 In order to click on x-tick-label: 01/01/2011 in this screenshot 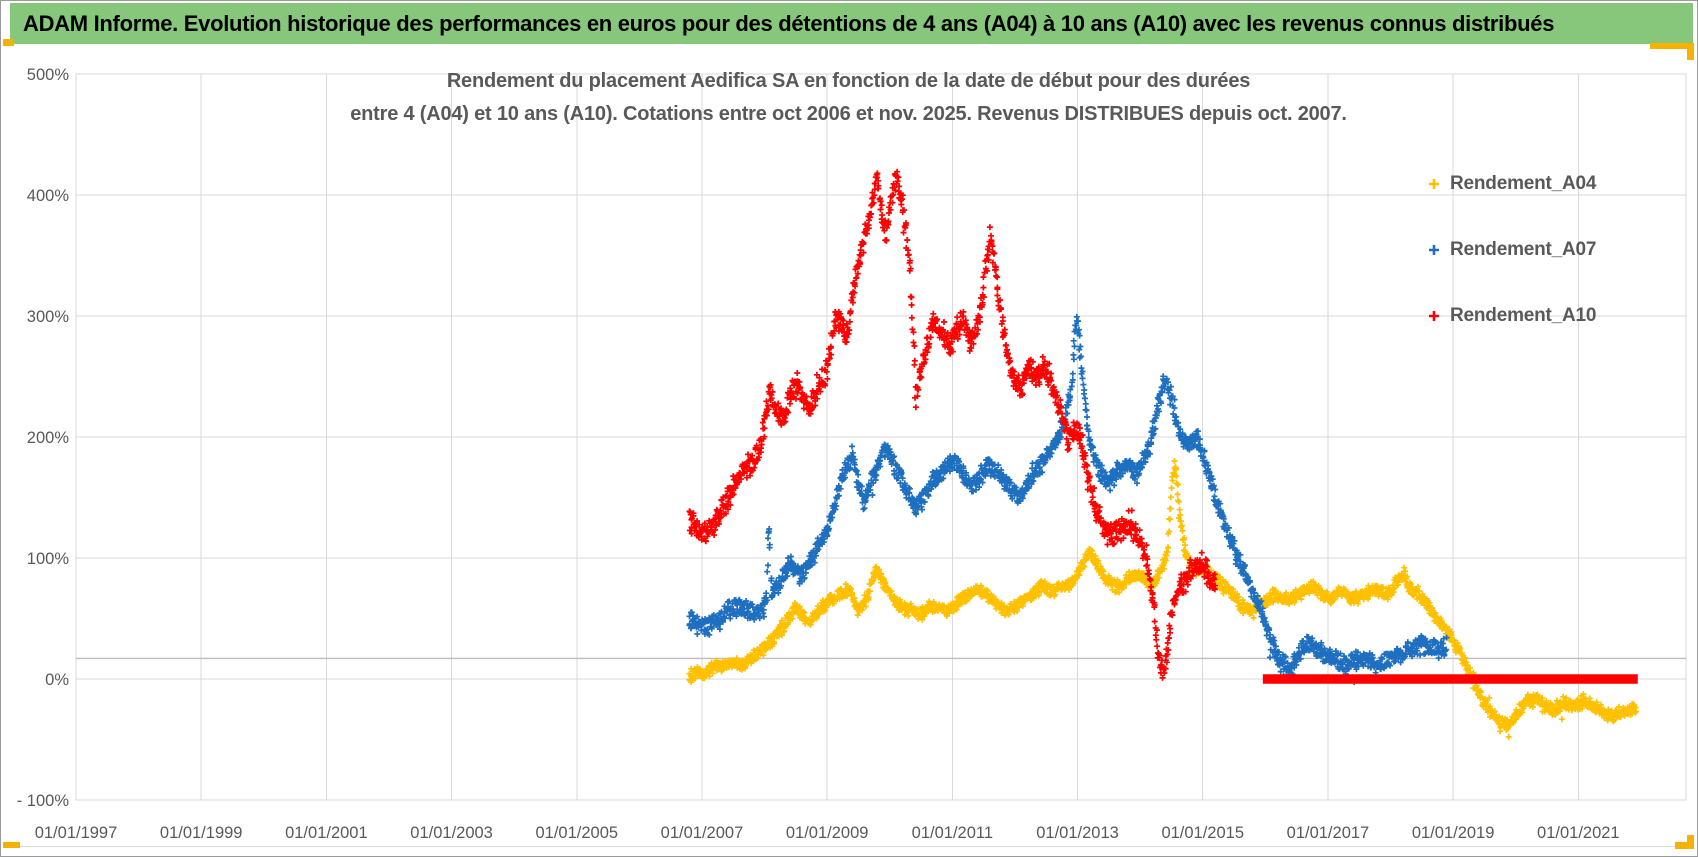, I will do `click(952, 833)`.